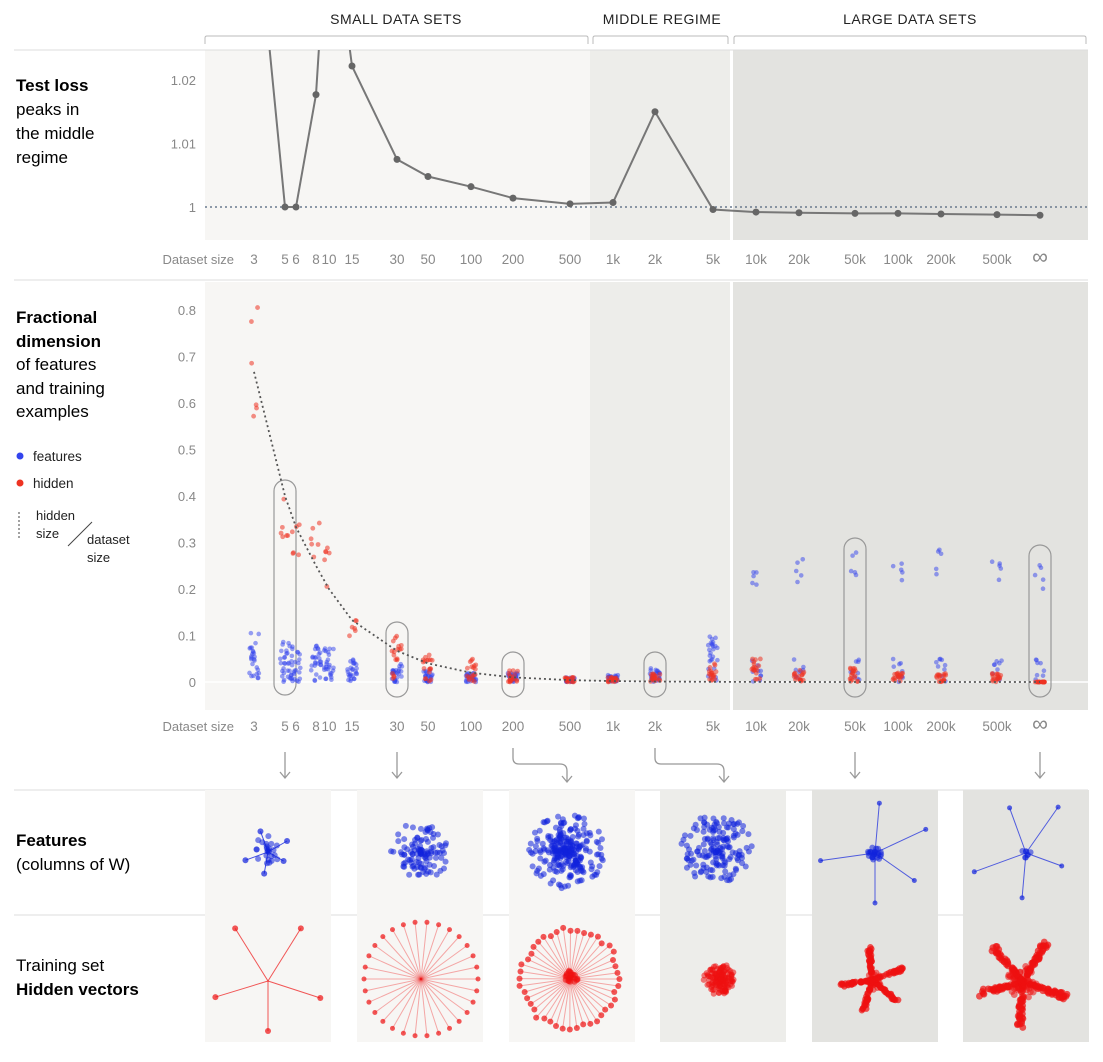 The image size is (1103, 1062). I want to click on hidden-4-point, so click(710, 969).